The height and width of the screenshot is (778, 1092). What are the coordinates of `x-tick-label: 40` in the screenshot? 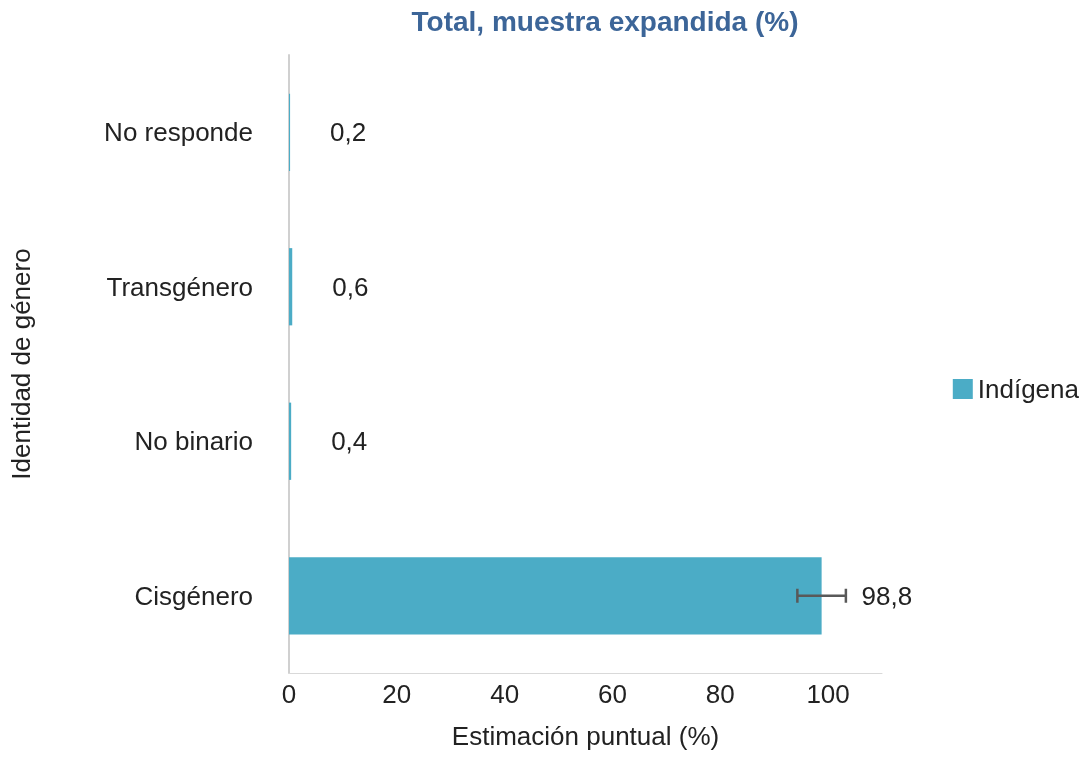 It's located at (505, 694).